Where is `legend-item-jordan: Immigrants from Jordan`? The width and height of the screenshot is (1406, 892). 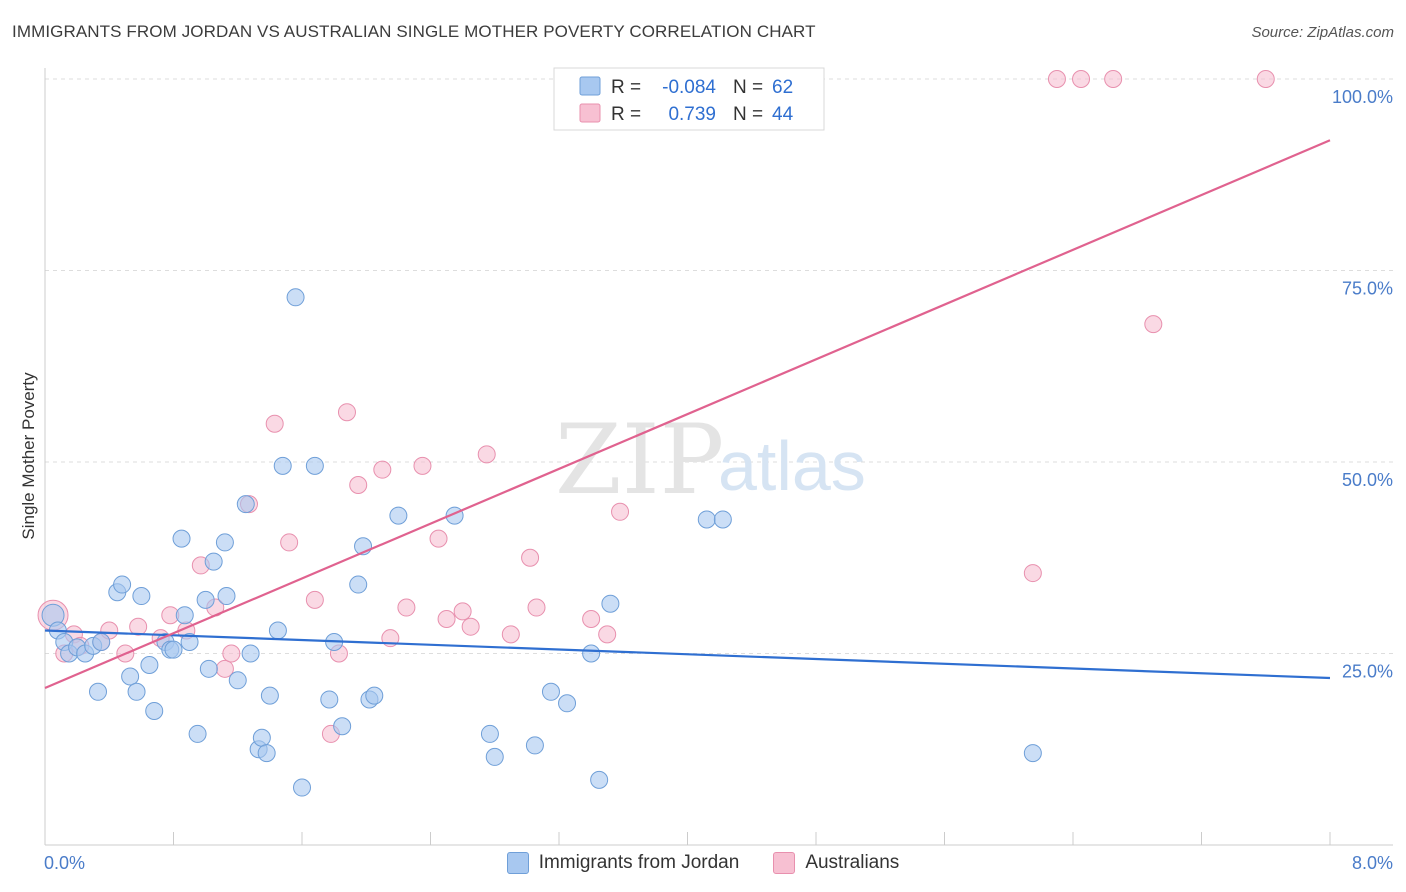
legend-item-jordan: Immigrants from Jordan is located at coordinates (623, 863).